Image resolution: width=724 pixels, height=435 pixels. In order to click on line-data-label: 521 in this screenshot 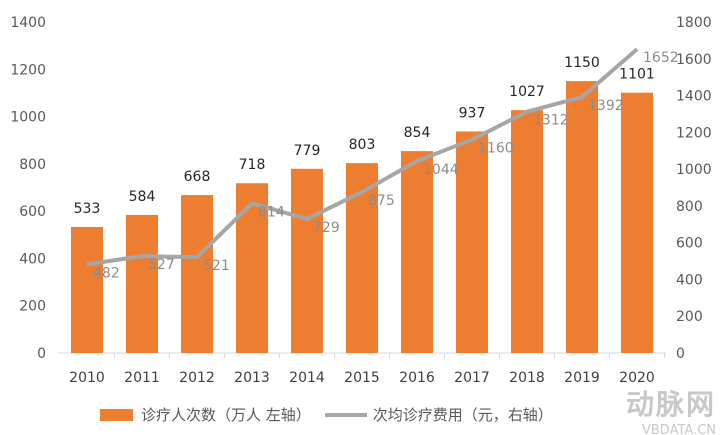, I will do `click(216, 266)`.